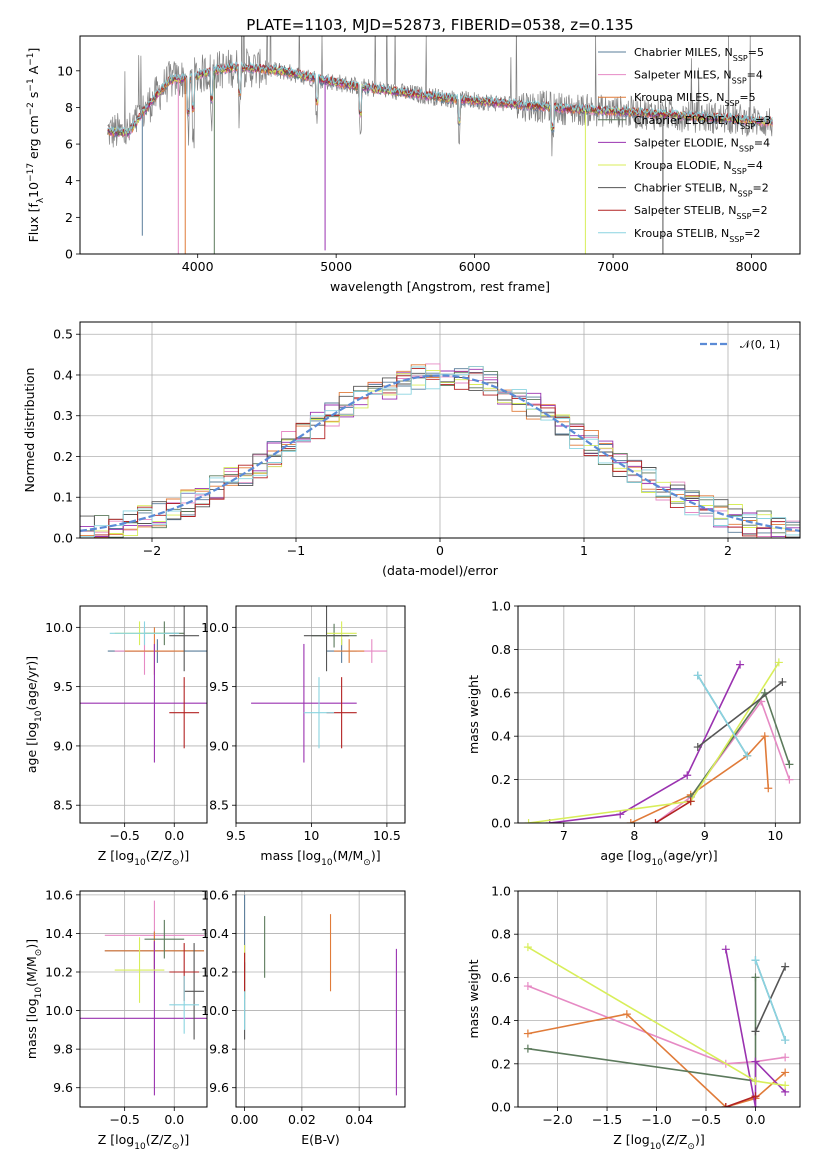 This screenshot has height=1170, width=819. Describe the element at coordinates (702, 122) in the screenshot. I see `legend-label-3: Chabrier ELODIE, NSSP=3` at that location.